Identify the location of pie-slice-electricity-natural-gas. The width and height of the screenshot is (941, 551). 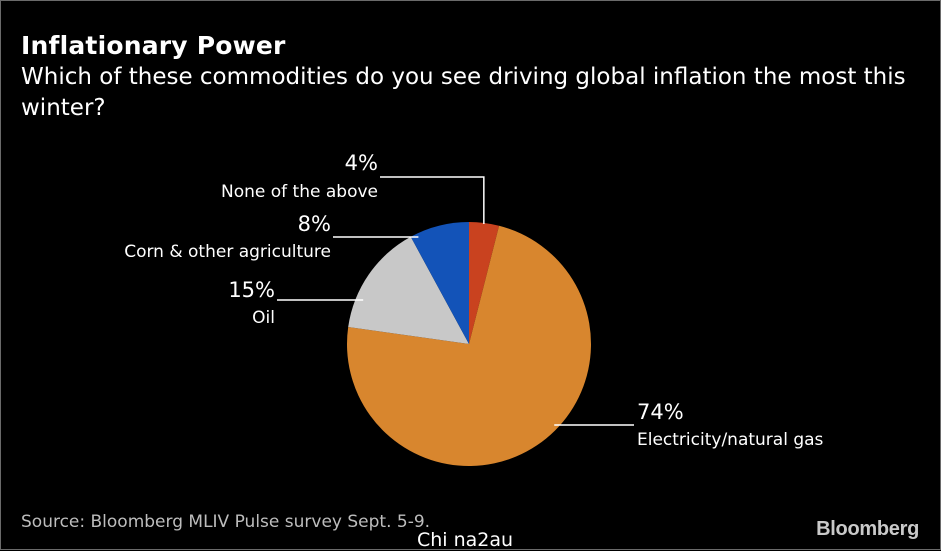
(469, 345).